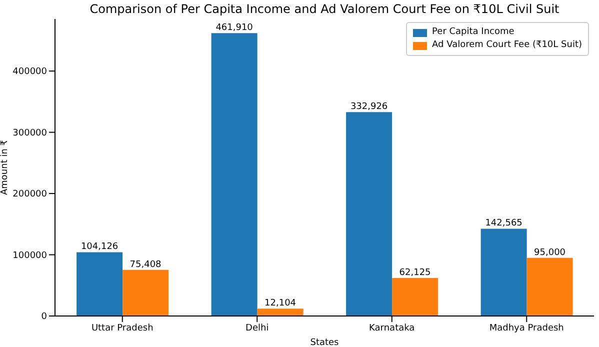  What do you see at coordinates (369, 107) in the screenshot?
I see `data-label: 332,926` at bounding box center [369, 107].